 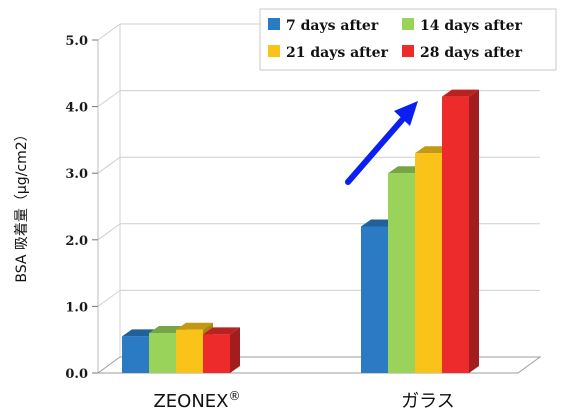 What do you see at coordinates (471, 26) in the screenshot?
I see `legend-label: 14 days after` at bounding box center [471, 26].